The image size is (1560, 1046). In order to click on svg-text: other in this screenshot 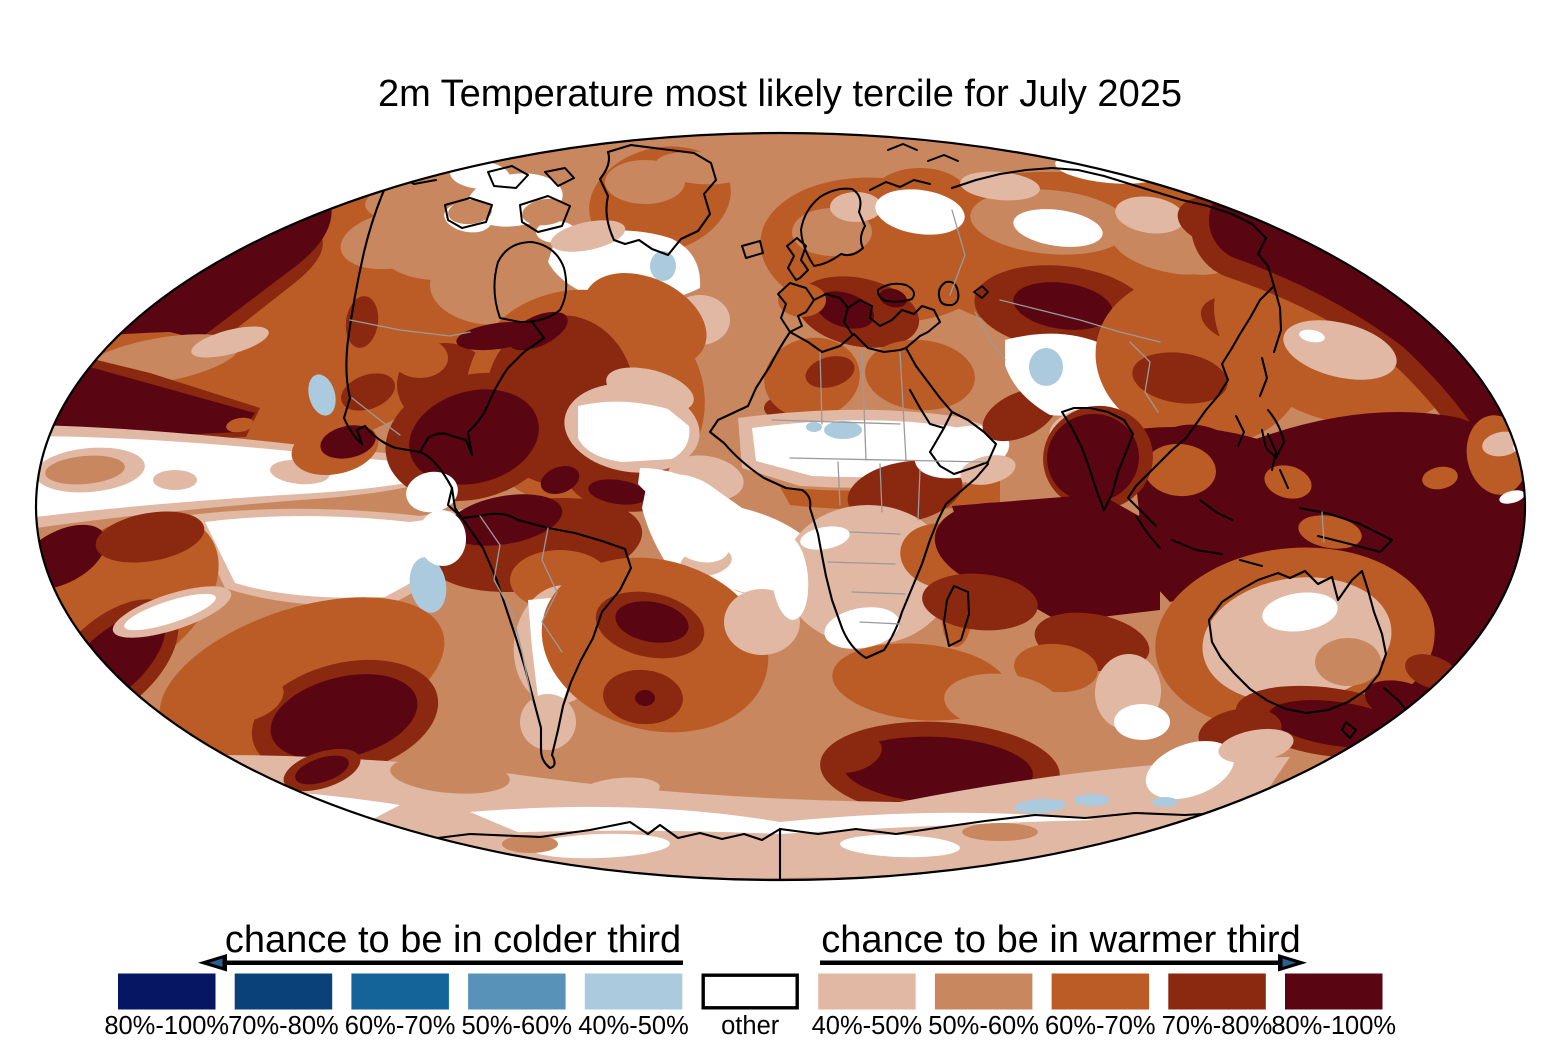, I will do `click(750, 1026)`.